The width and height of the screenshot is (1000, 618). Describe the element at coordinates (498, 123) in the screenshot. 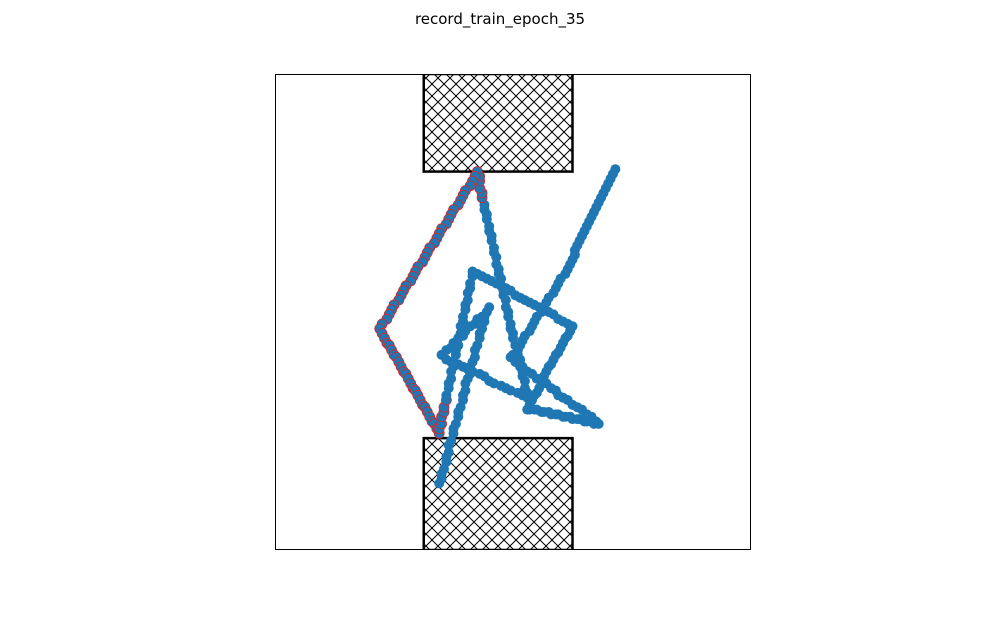

I see `top-obstacle` at that location.